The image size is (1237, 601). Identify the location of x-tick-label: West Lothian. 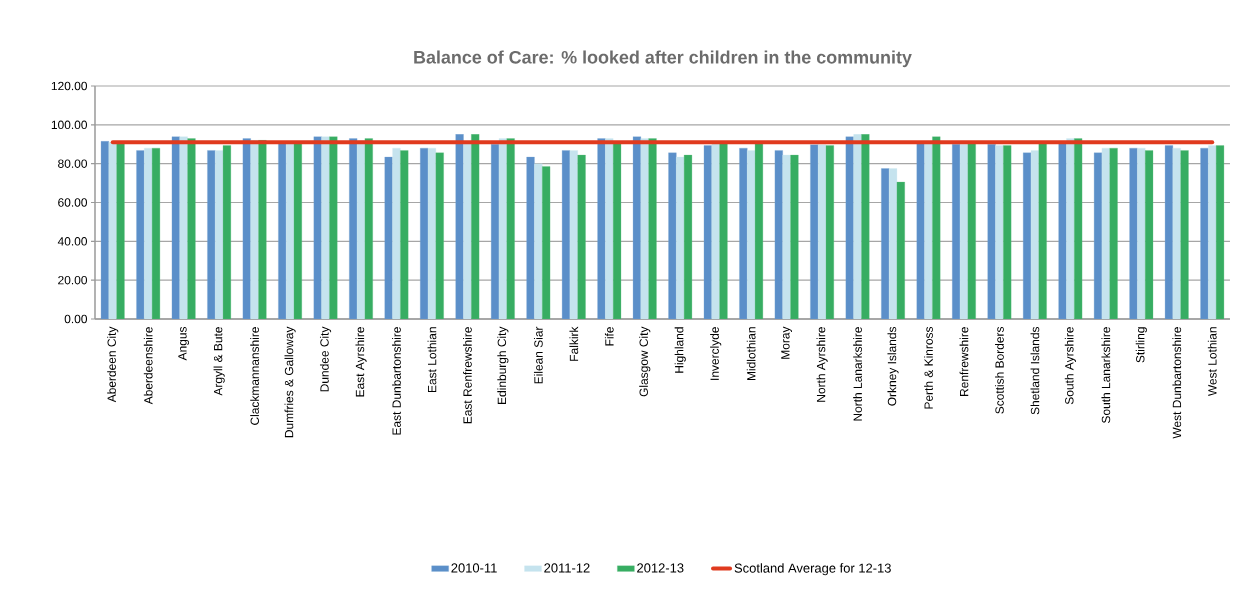
(1212, 362).